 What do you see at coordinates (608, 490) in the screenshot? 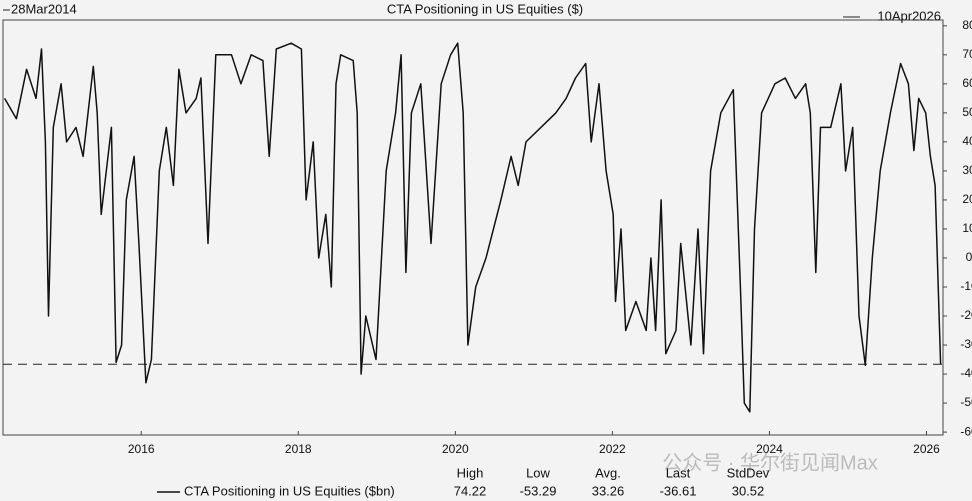
I see `stat-value: 33.26` at bounding box center [608, 490].